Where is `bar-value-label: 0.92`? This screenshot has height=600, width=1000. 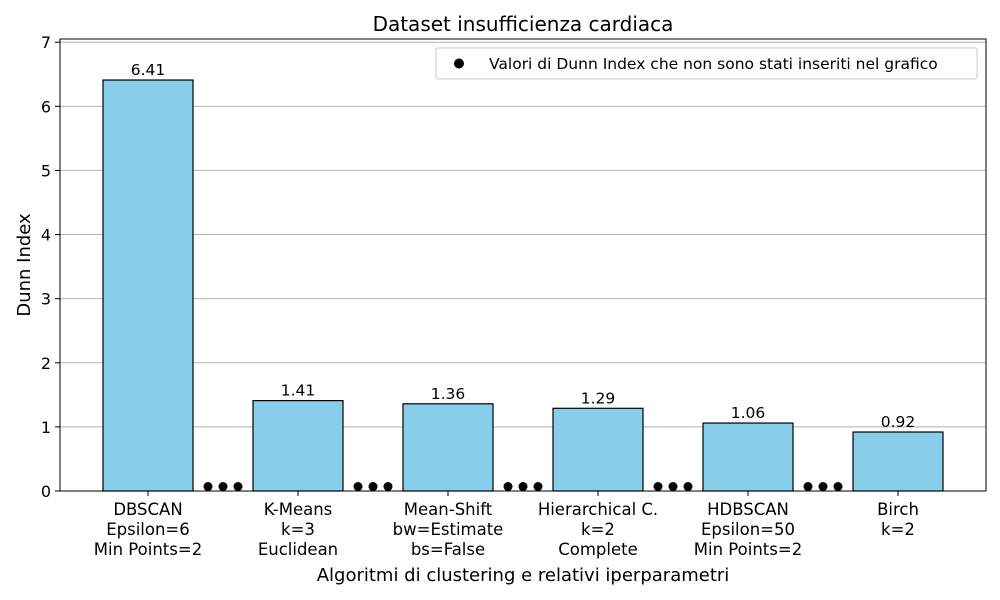 bar-value-label: 0.92 is located at coordinates (898, 422).